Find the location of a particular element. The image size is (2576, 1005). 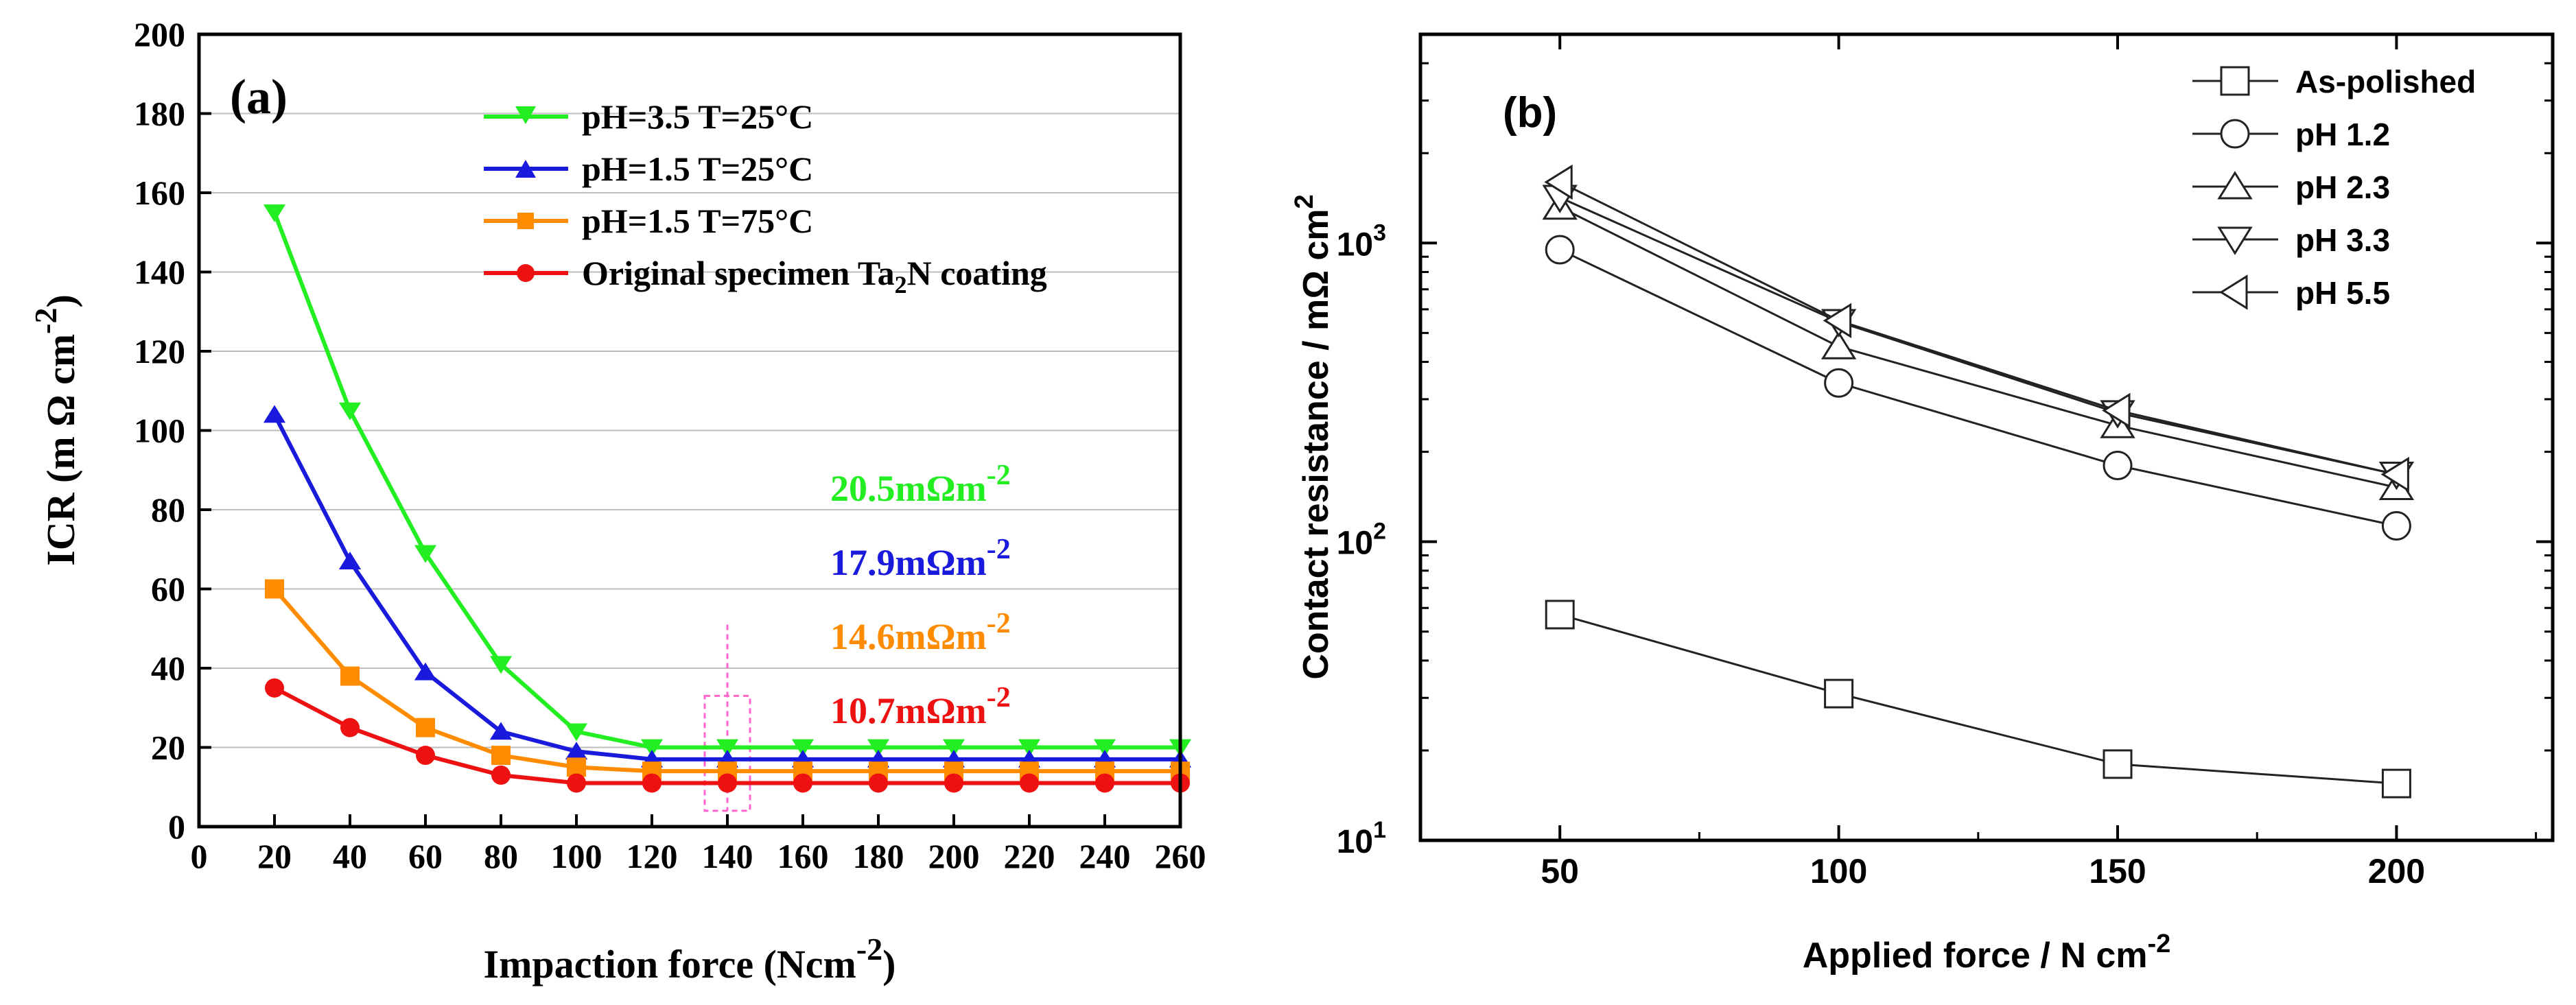

x-axis-ticks: 0 20 40 60 80 100 120 140 160 180 200 220 240 260 is located at coordinates (698, 844).